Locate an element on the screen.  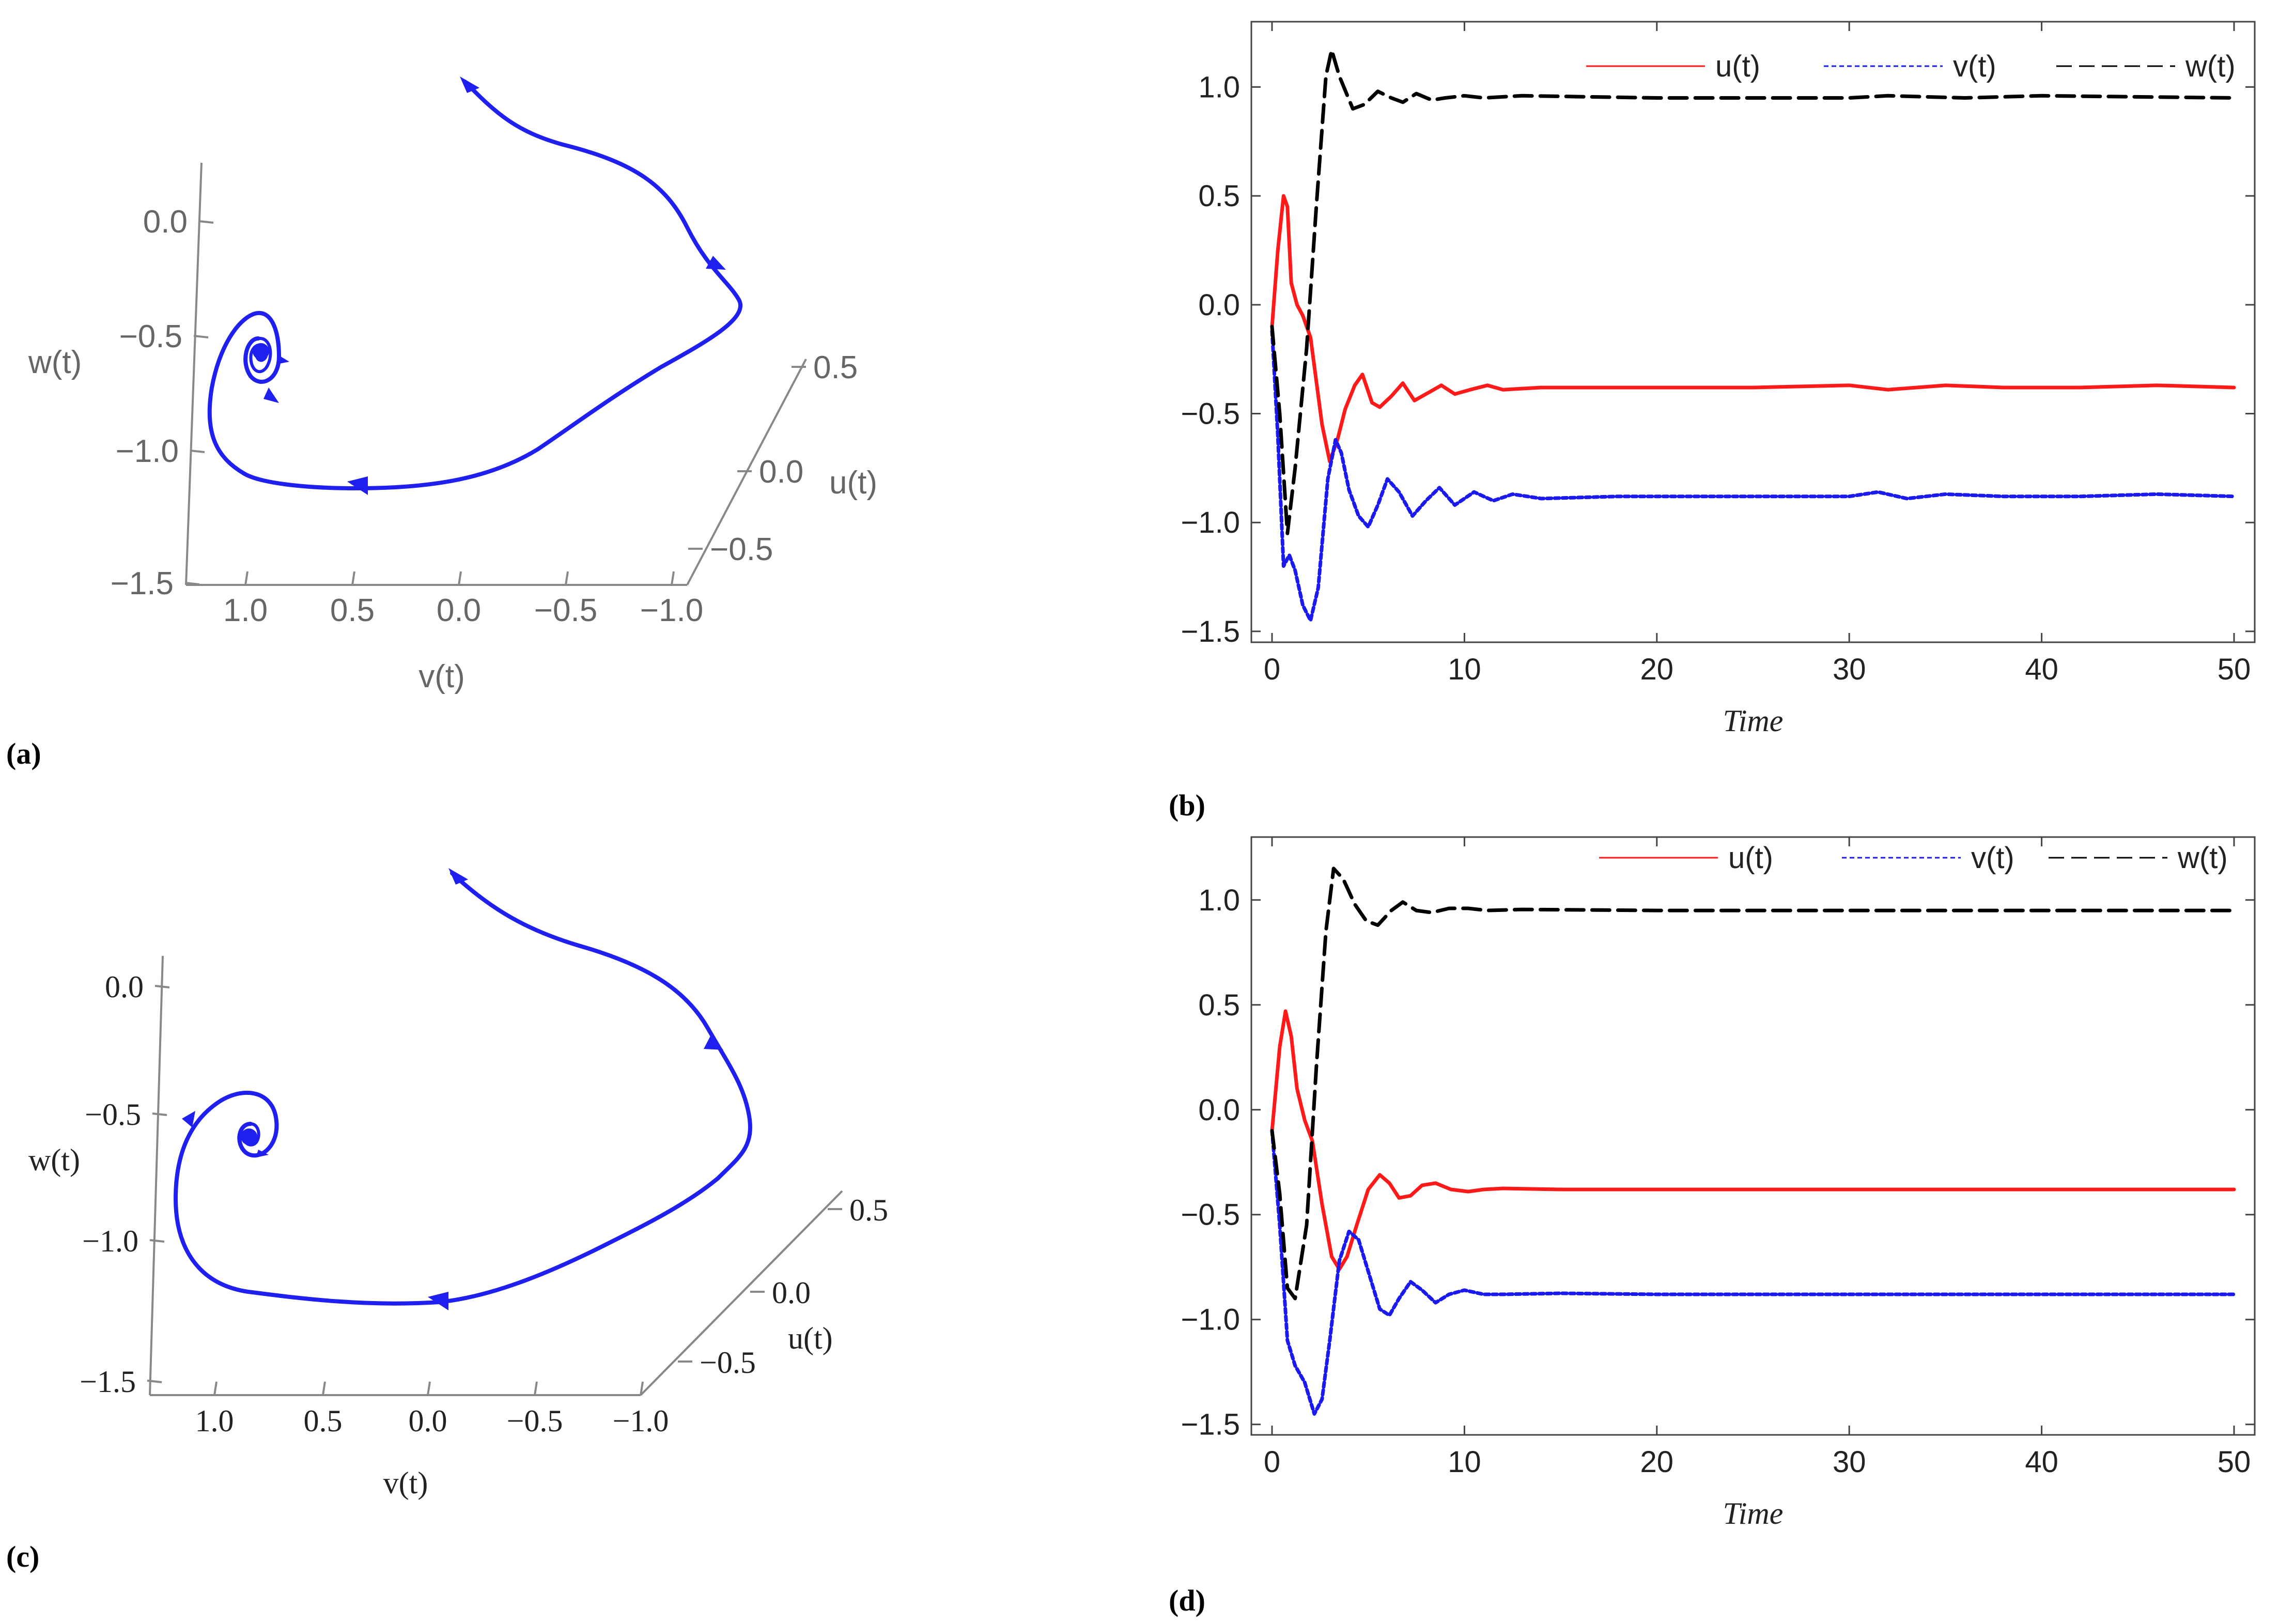
u-tick-label: 0.5 is located at coordinates (835, 368).